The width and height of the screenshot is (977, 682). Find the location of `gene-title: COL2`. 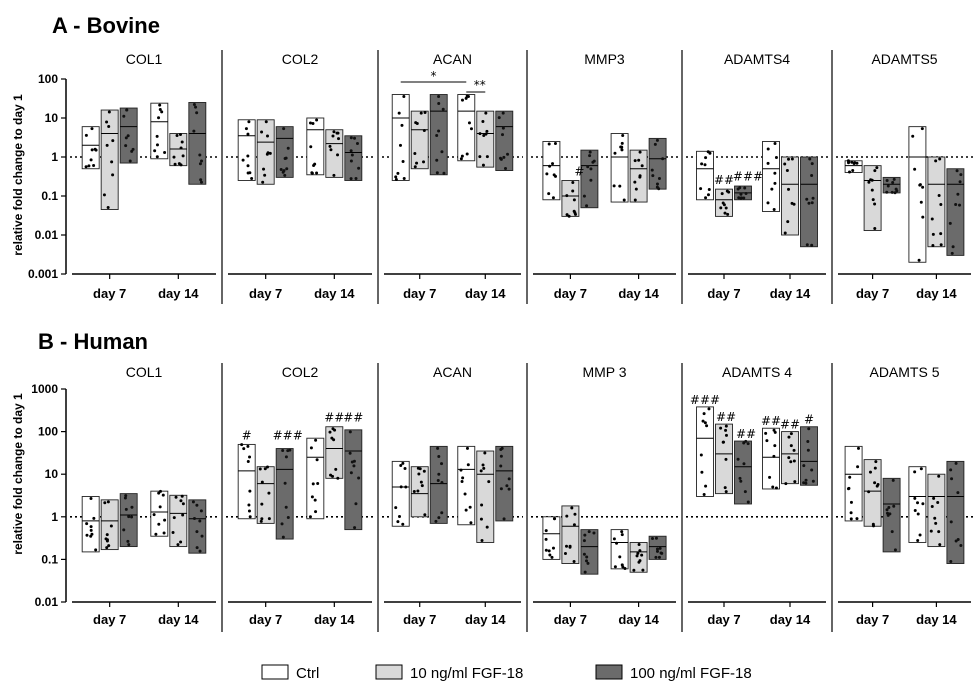

gene-title: COL2 is located at coordinates (300, 372).